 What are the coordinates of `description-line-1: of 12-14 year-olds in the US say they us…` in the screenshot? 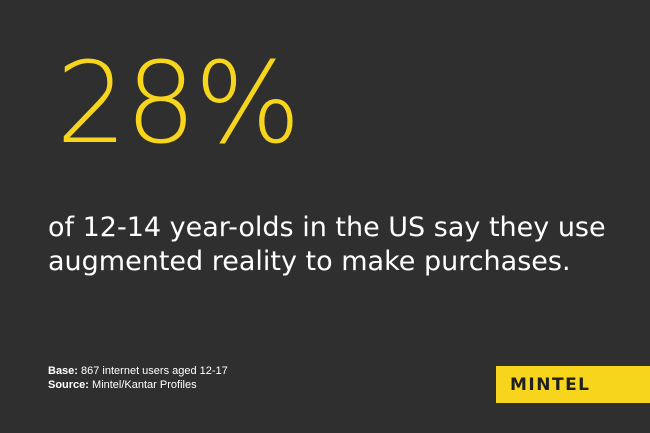 It's located at (327, 227).